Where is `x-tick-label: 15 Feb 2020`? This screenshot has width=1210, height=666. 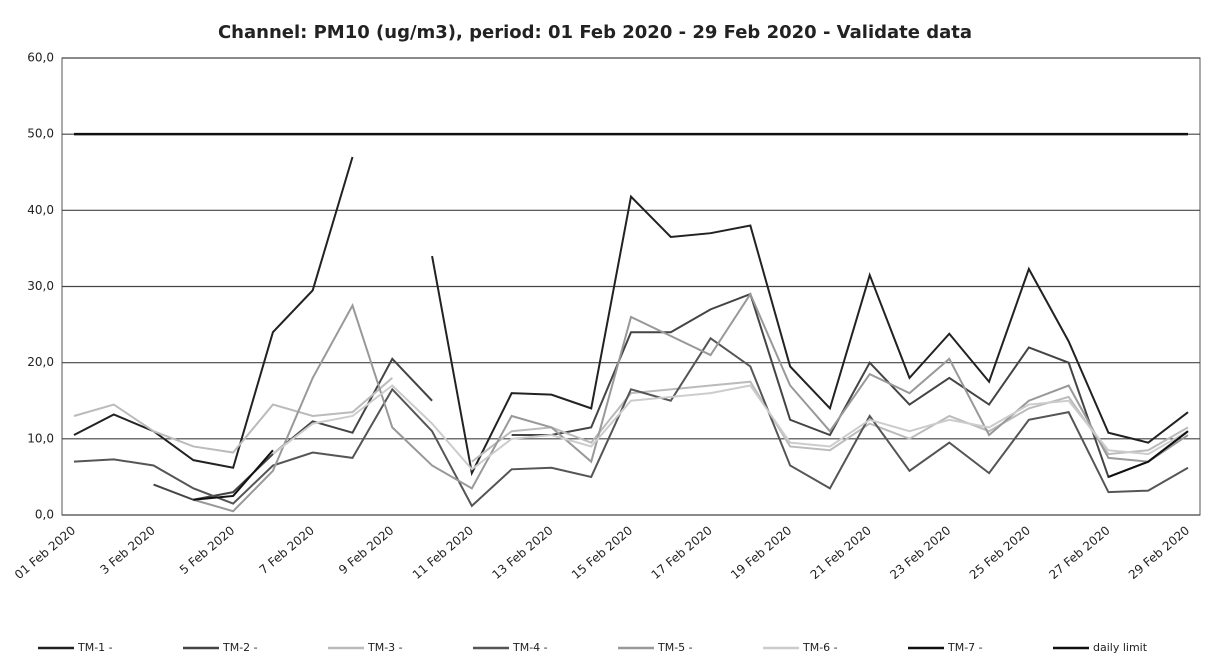
x-tick-label: 15 Feb 2020 is located at coordinates (602, 552).